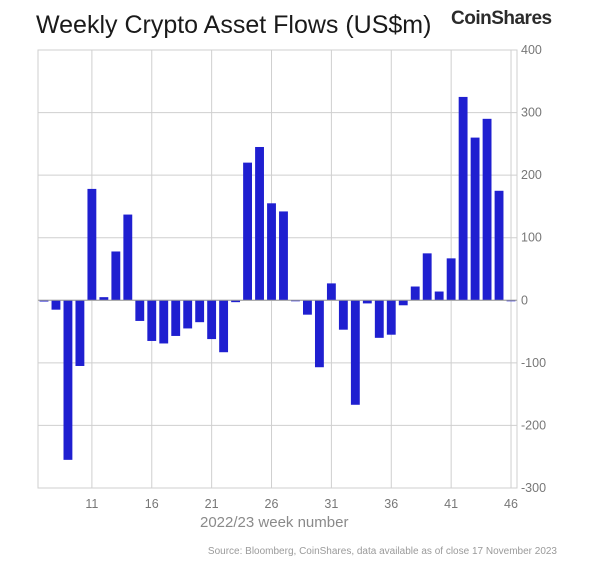  I want to click on y-tick-label: 100, so click(531, 238).